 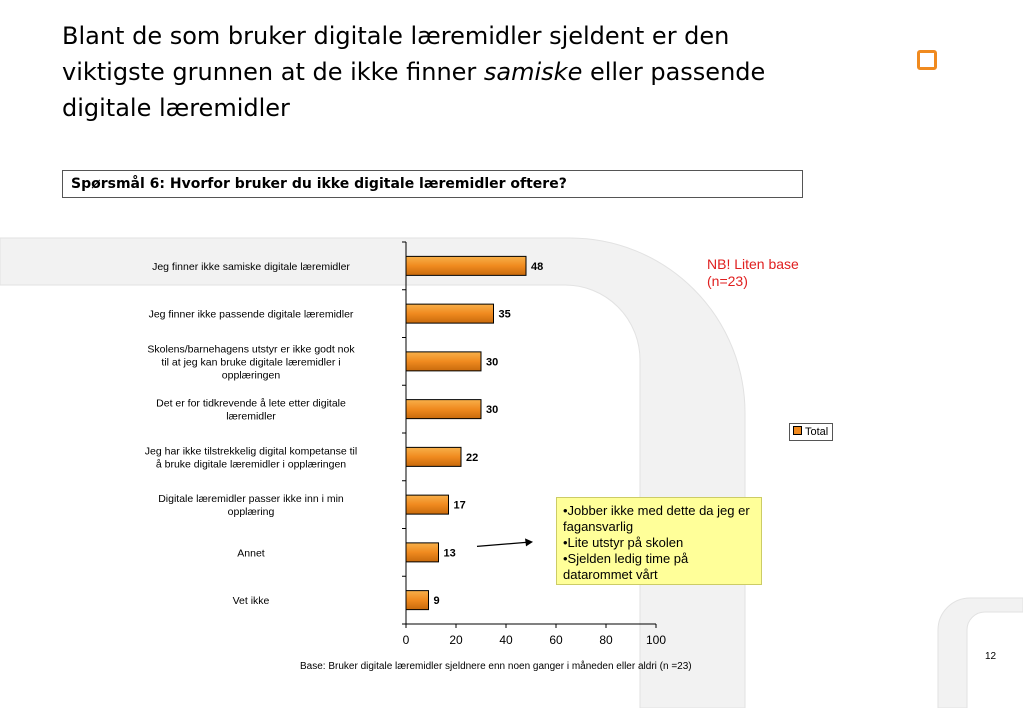 What do you see at coordinates (817, 432) in the screenshot?
I see `legend-label: Total` at bounding box center [817, 432].